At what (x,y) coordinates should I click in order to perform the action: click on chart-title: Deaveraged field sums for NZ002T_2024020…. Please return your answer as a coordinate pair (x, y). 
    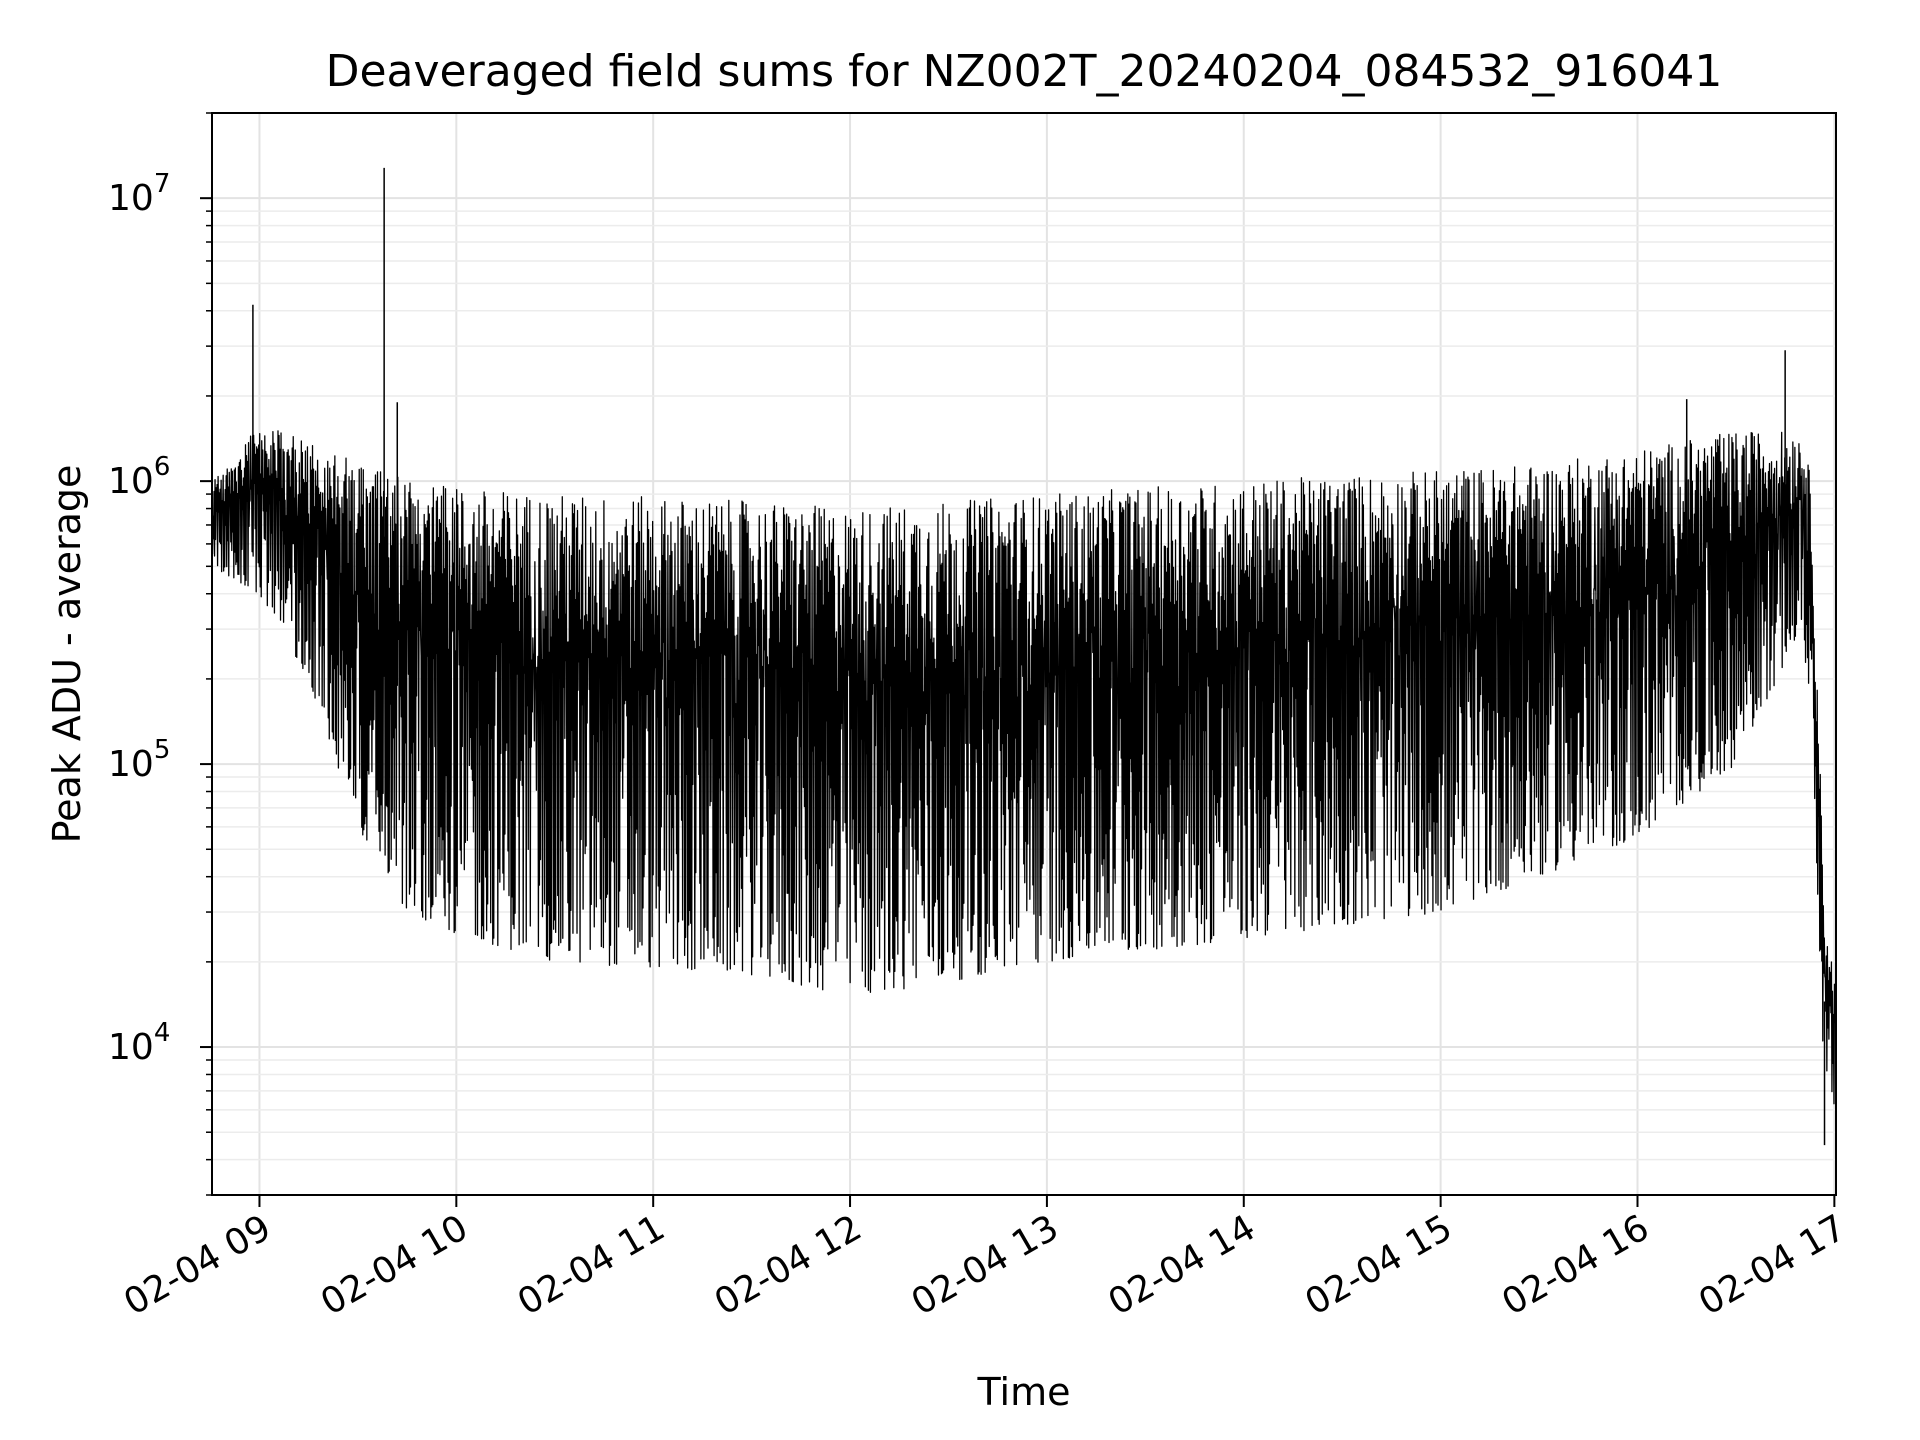
    Looking at the image, I should click on (1024, 71).